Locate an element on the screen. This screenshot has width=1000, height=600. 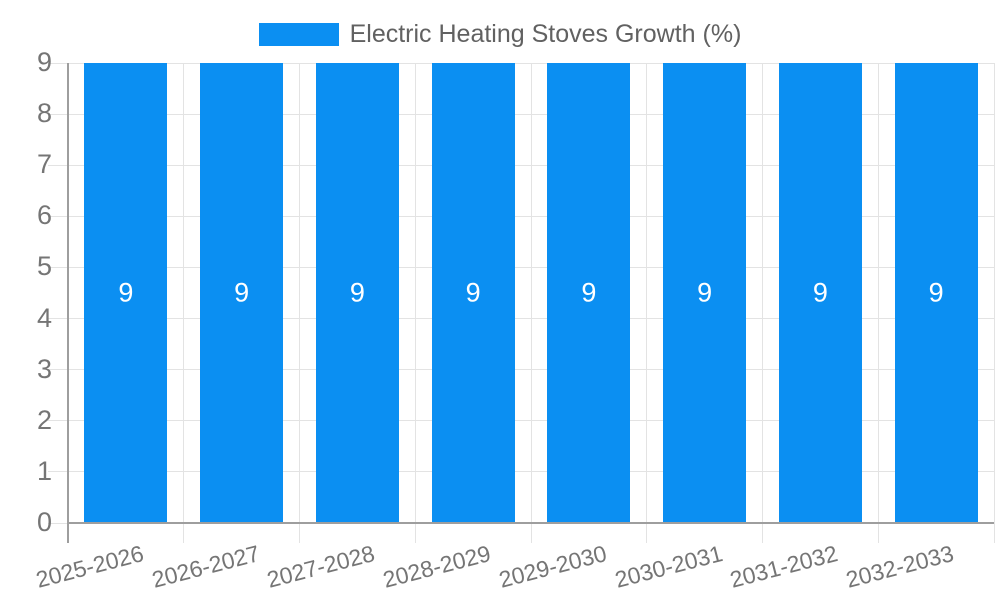
legend-label: Electric Heating Stoves Growth (%) is located at coordinates (545, 33).